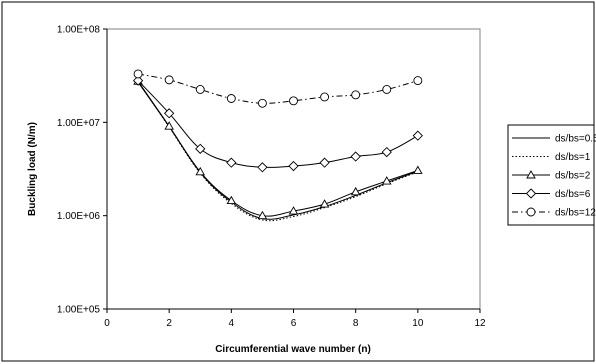  I want to click on legend-item: ds/bs=6, so click(551, 194).